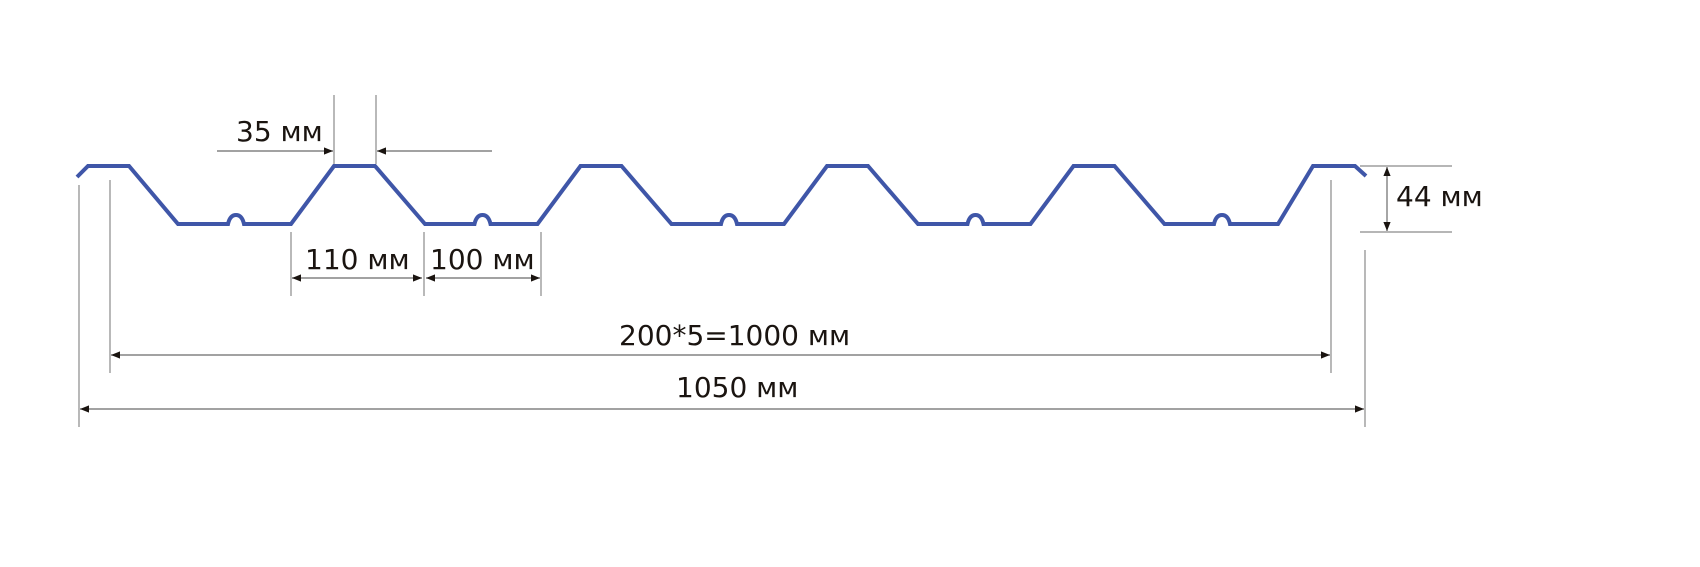 The width and height of the screenshot is (1700, 567). I want to click on label-trough-to-crest: 110 мм, so click(357, 259).